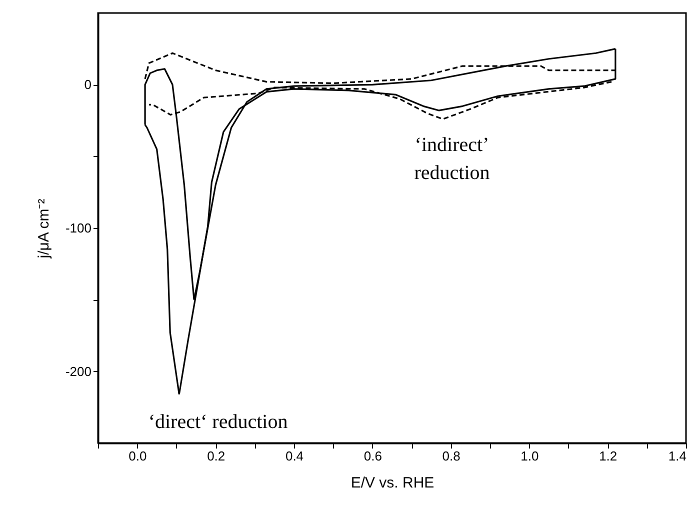  What do you see at coordinates (78, 228) in the screenshot?
I see `y-tick-label: -100` at bounding box center [78, 228].